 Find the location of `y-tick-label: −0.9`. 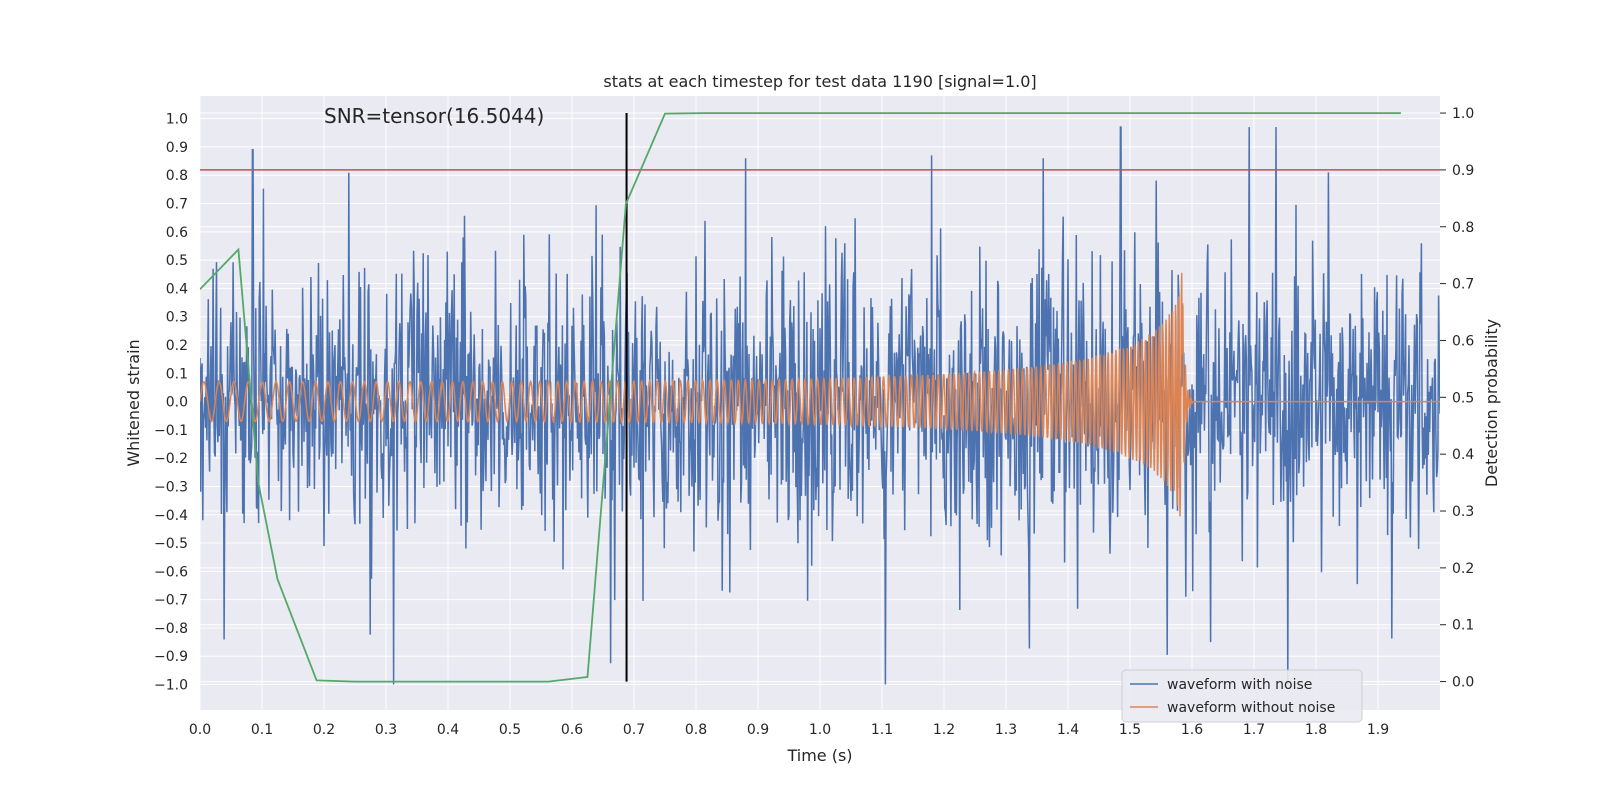

y-tick-label: −0.9 is located at coordinates (171, 657).